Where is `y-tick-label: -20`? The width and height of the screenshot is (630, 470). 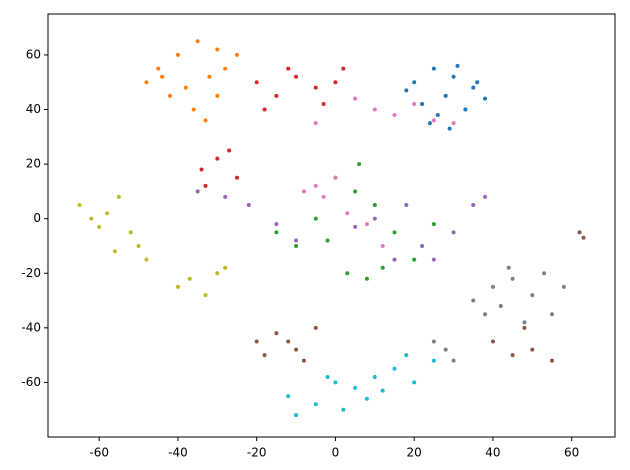
y-tick-label: -20 is located at coordinates (31, 273).